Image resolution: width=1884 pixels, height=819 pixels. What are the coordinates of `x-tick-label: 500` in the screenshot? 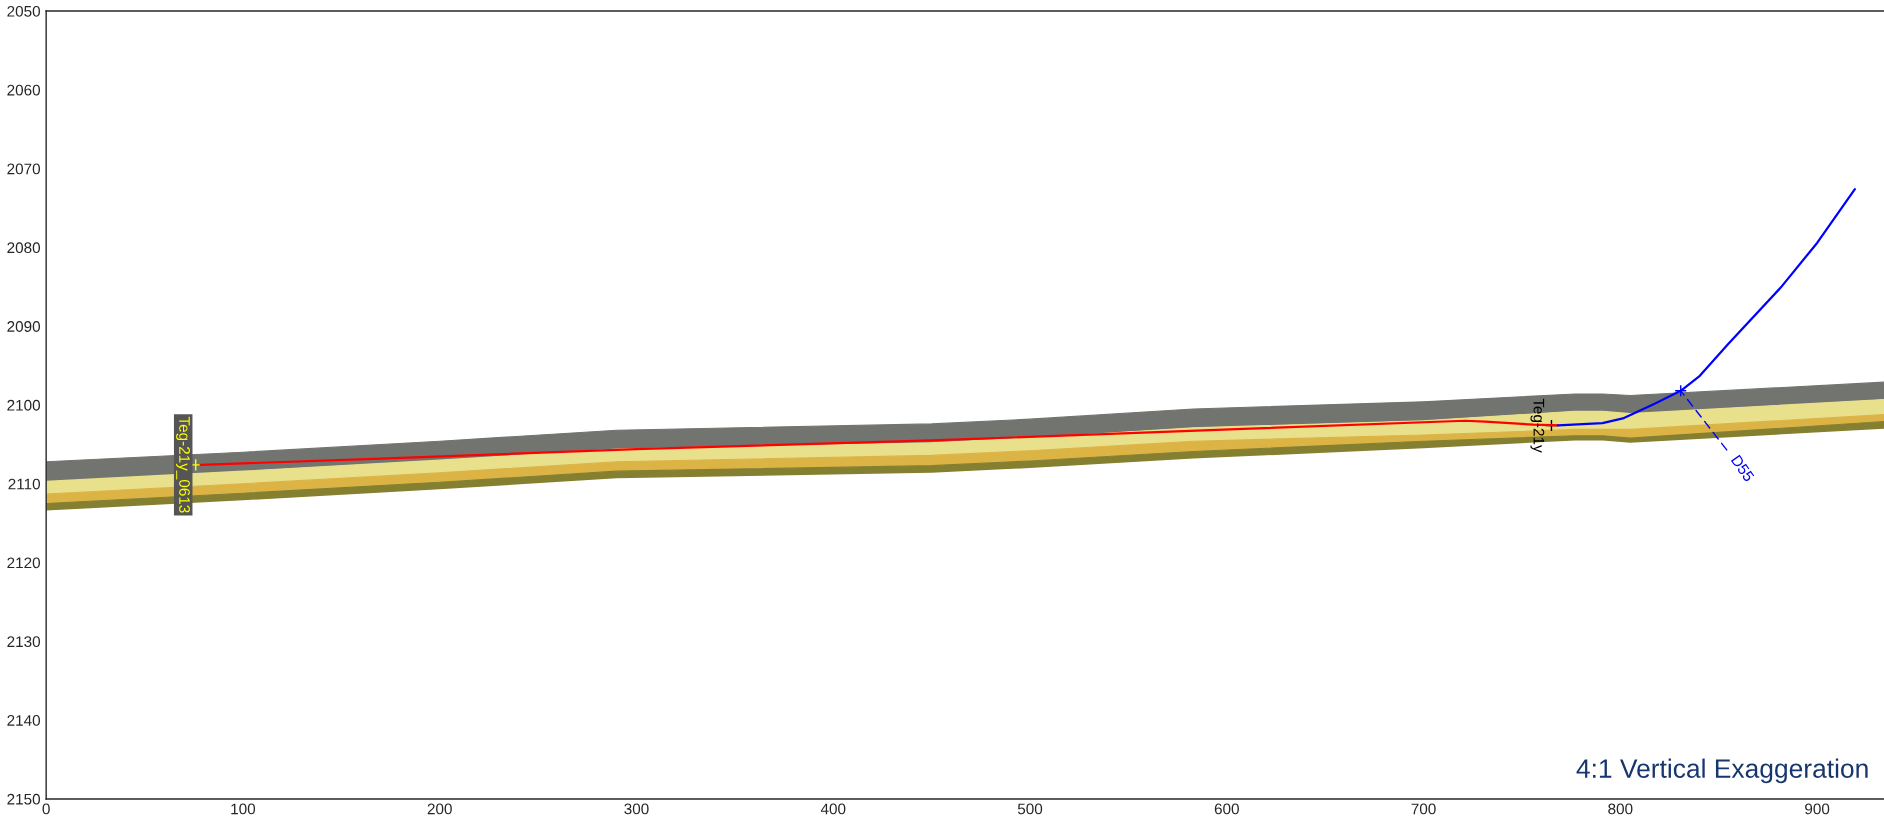 It's located at (1030, 809).